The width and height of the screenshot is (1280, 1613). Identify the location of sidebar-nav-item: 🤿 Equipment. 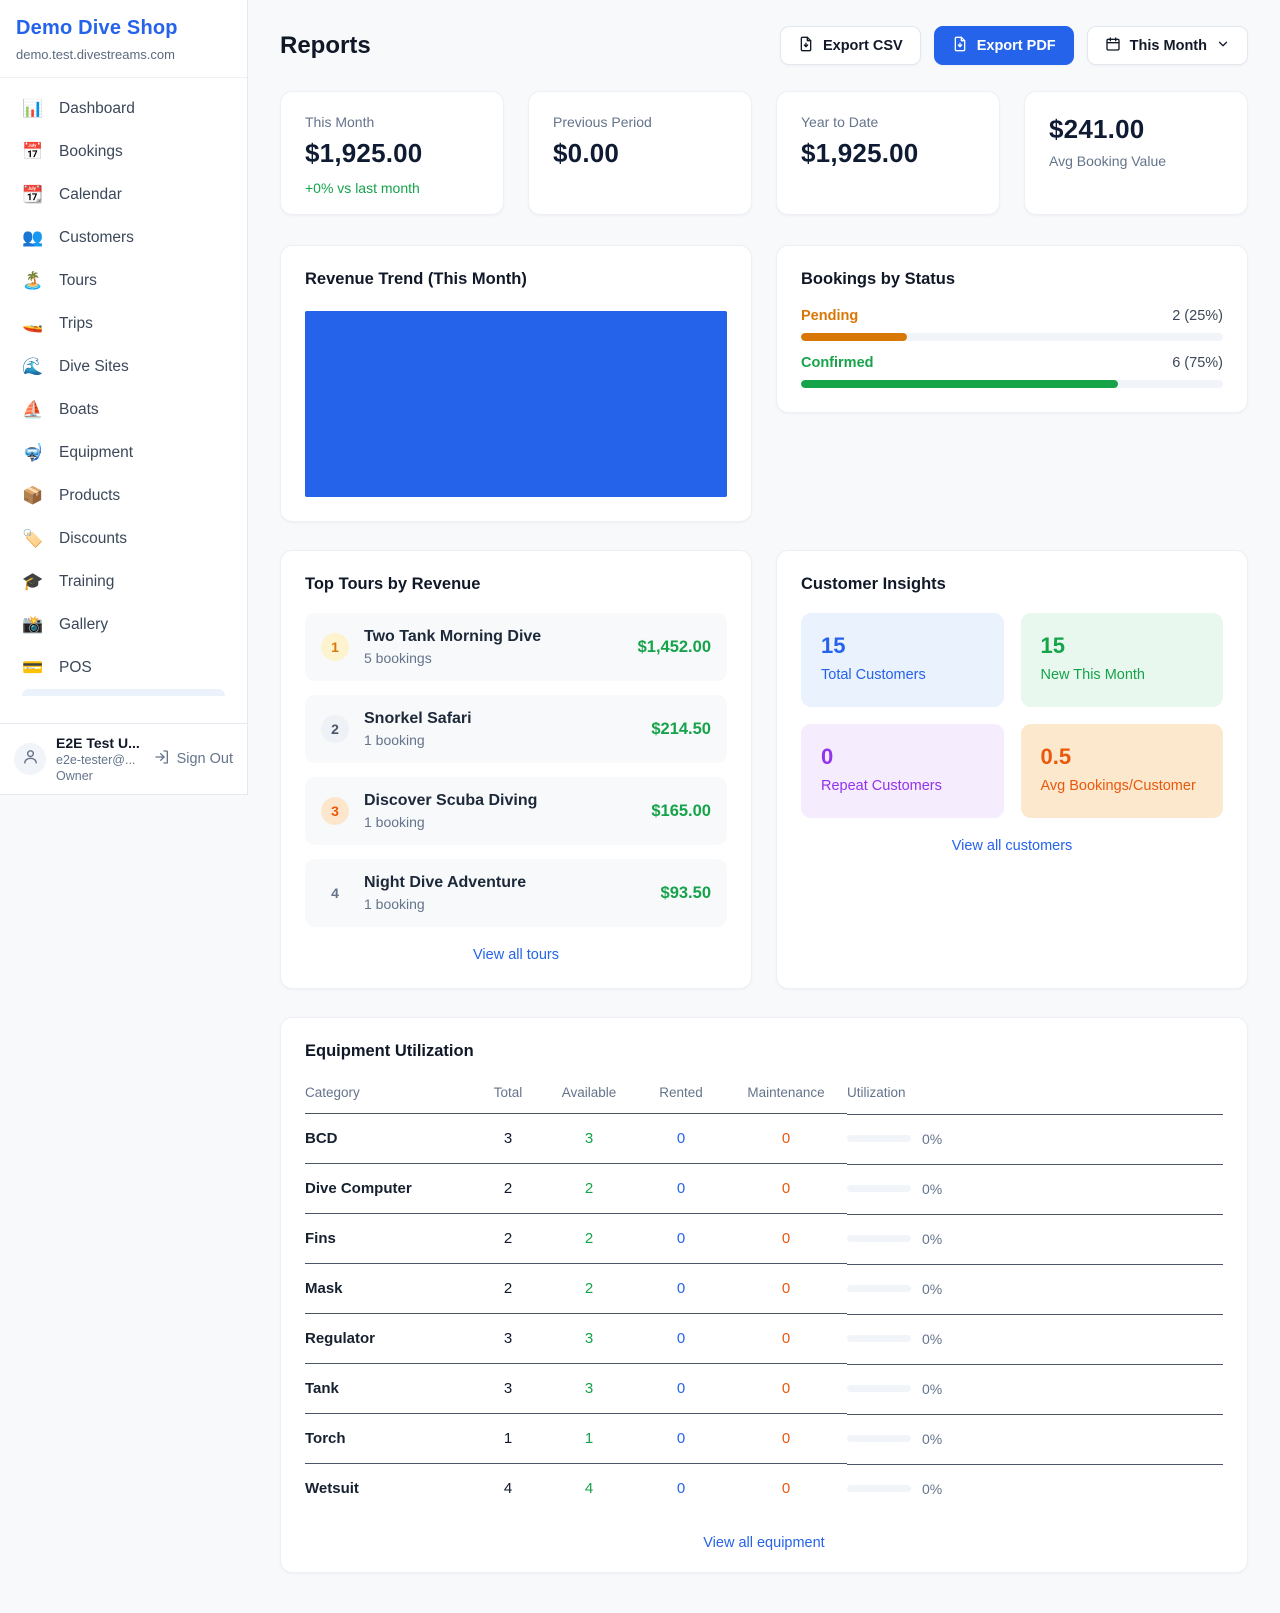
(123, 452).